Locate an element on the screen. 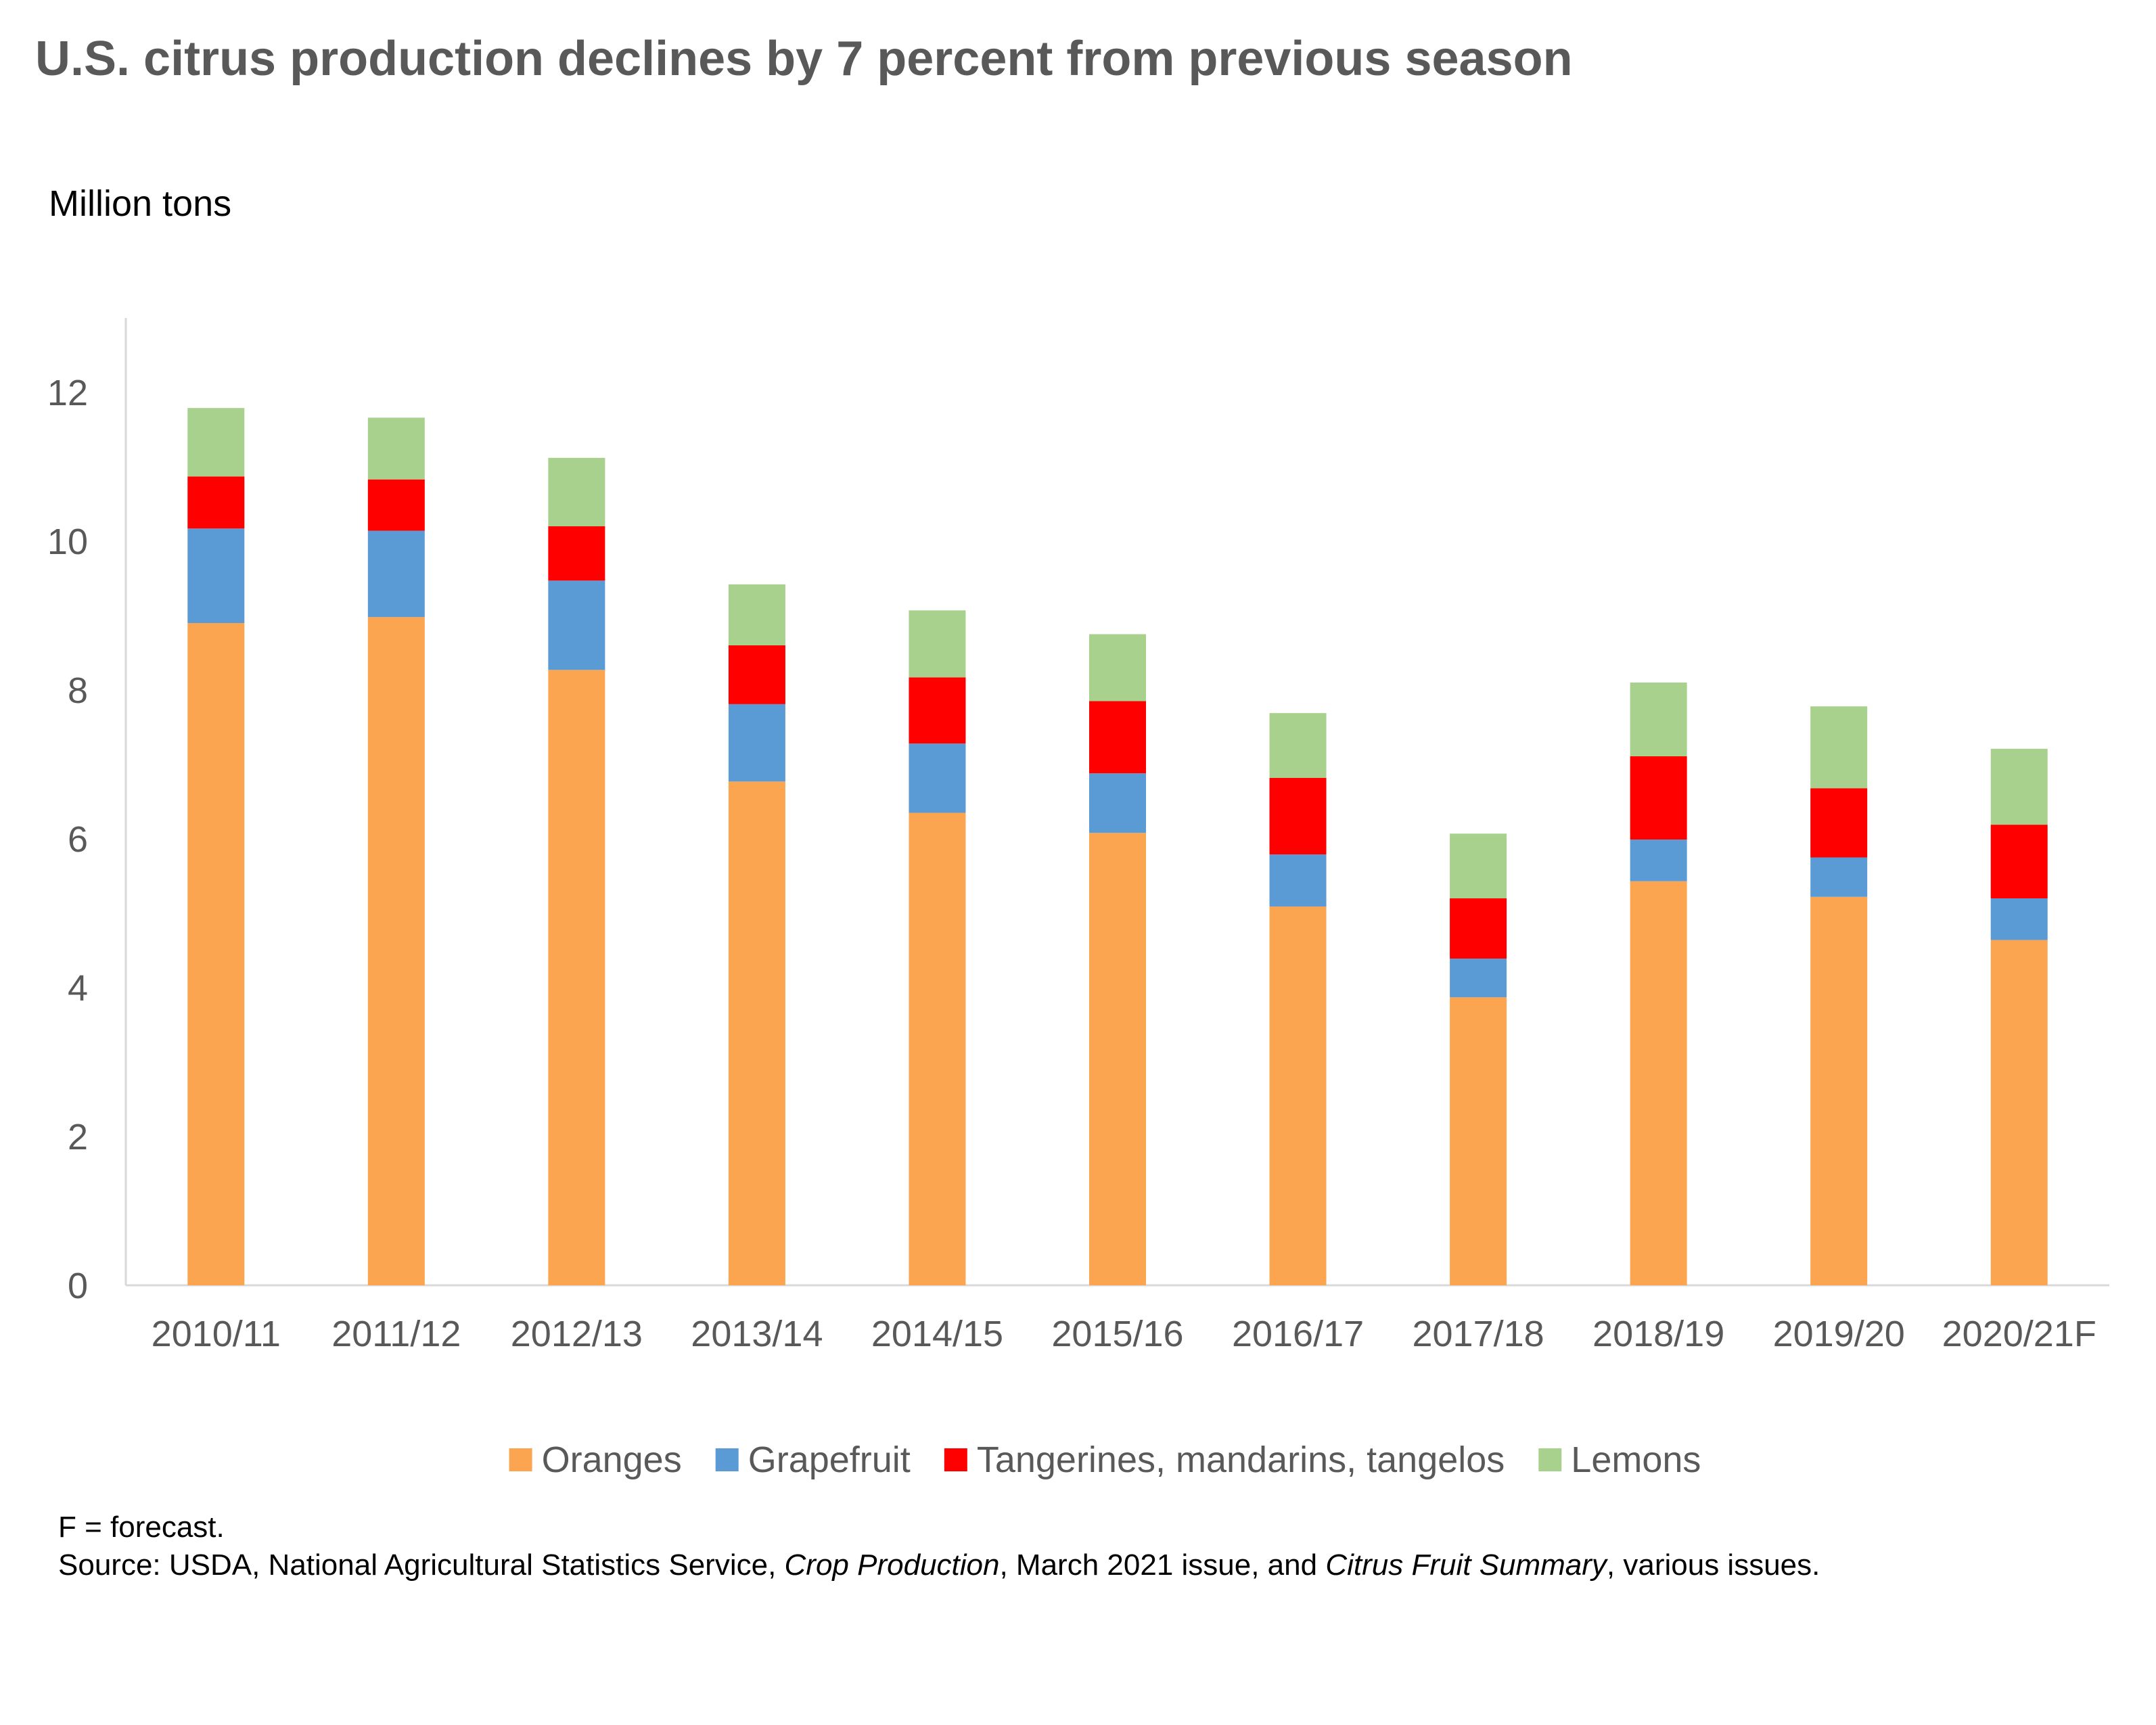  source-publication-1: Crop Production is located at coordinates (892, 1565).